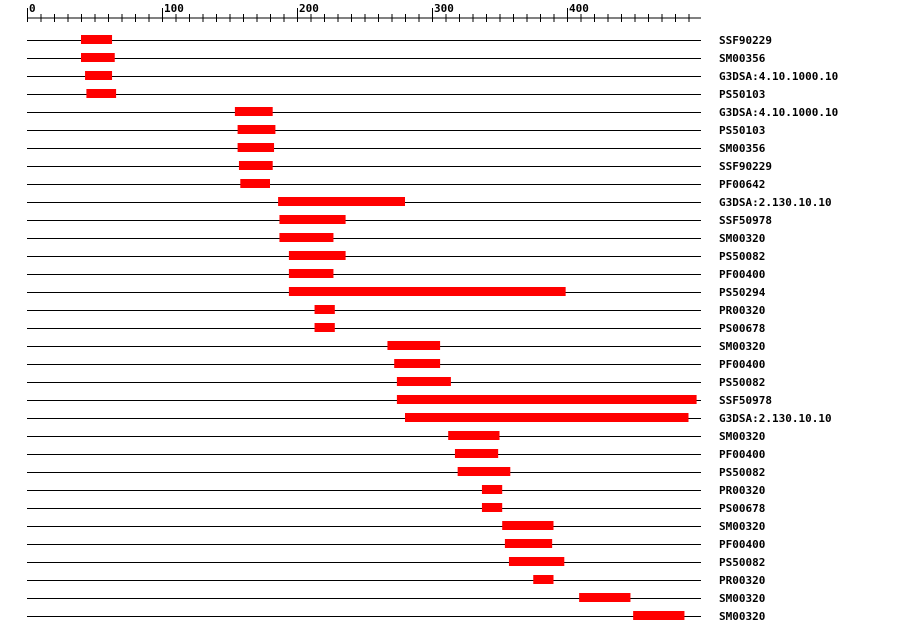 The image size is (900, 634). What do you see at coordinates (745, 40) in the screenshot?
I see `feature-label: SSF90229` at bounding box center [745, 40].